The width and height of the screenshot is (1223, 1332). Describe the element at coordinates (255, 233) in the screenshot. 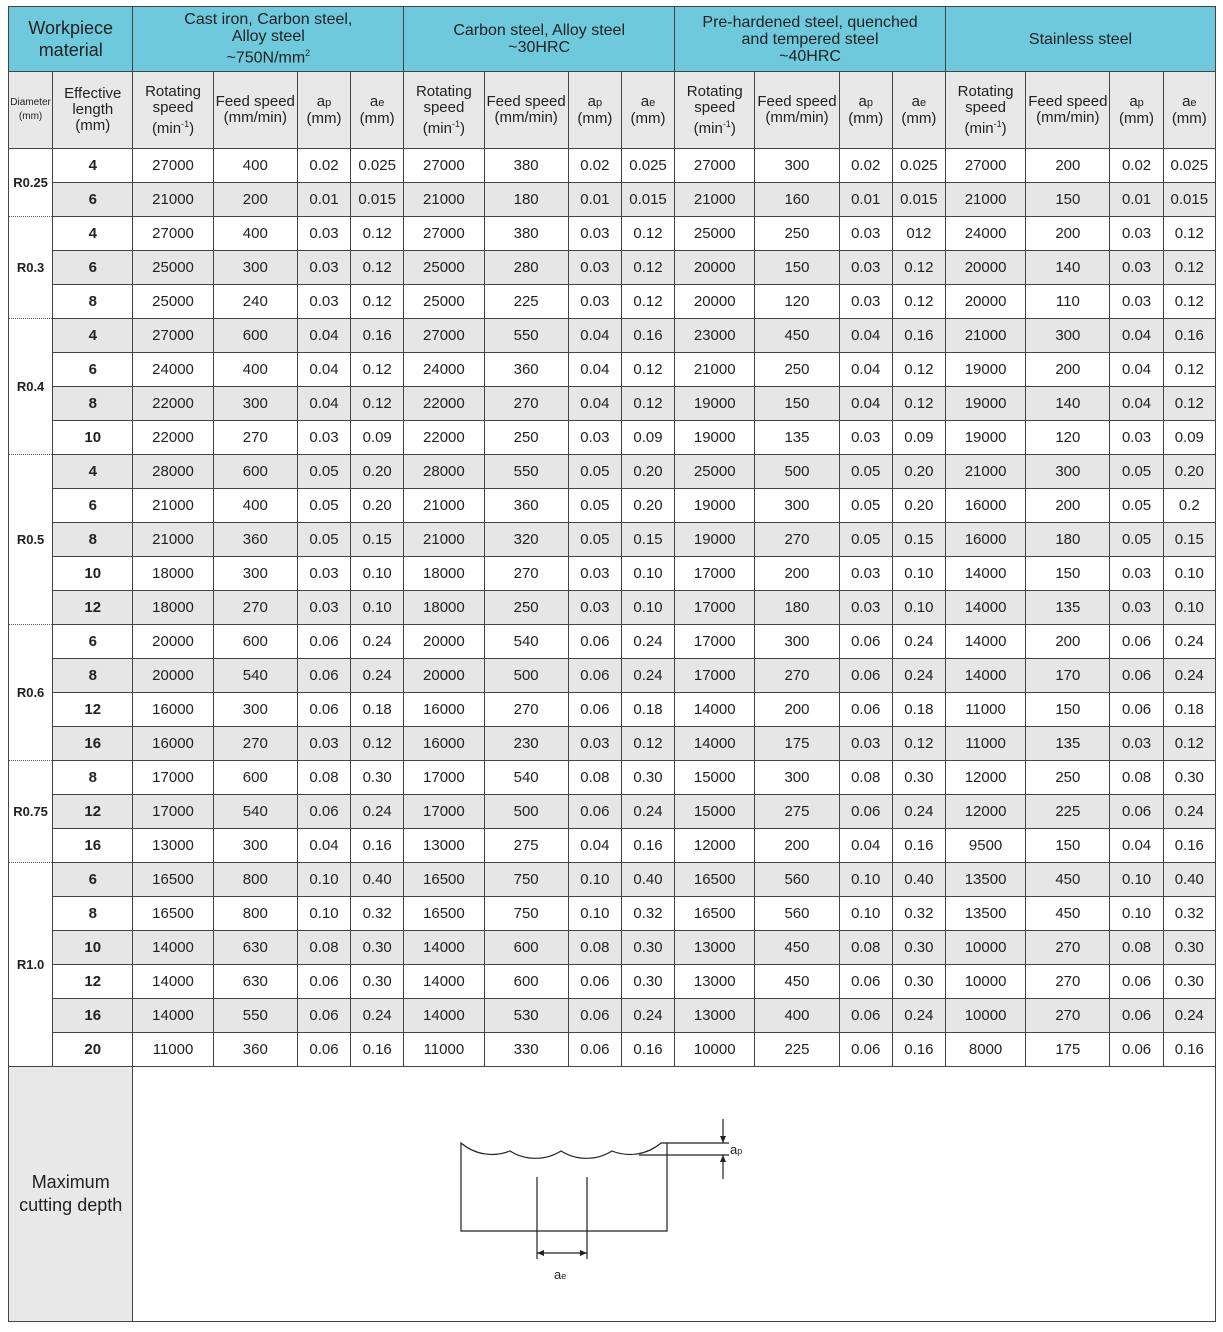

I see `value-cell: 400` at that location.